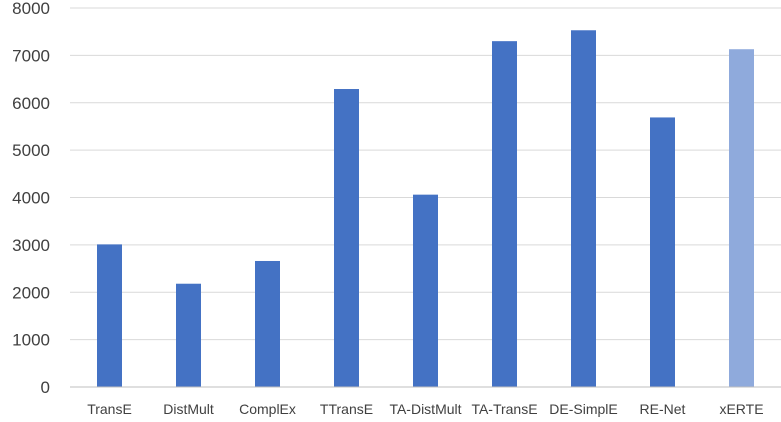  I want to click on y-tick-label: 3000, so click(31, 245).